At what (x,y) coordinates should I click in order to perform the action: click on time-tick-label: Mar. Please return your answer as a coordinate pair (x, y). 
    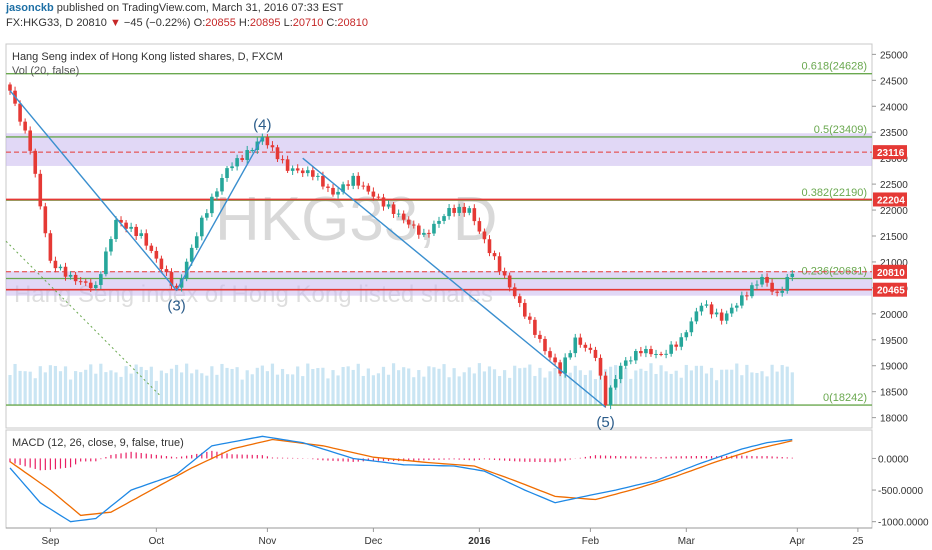
    Looking at the image, I should click on (687, 541).